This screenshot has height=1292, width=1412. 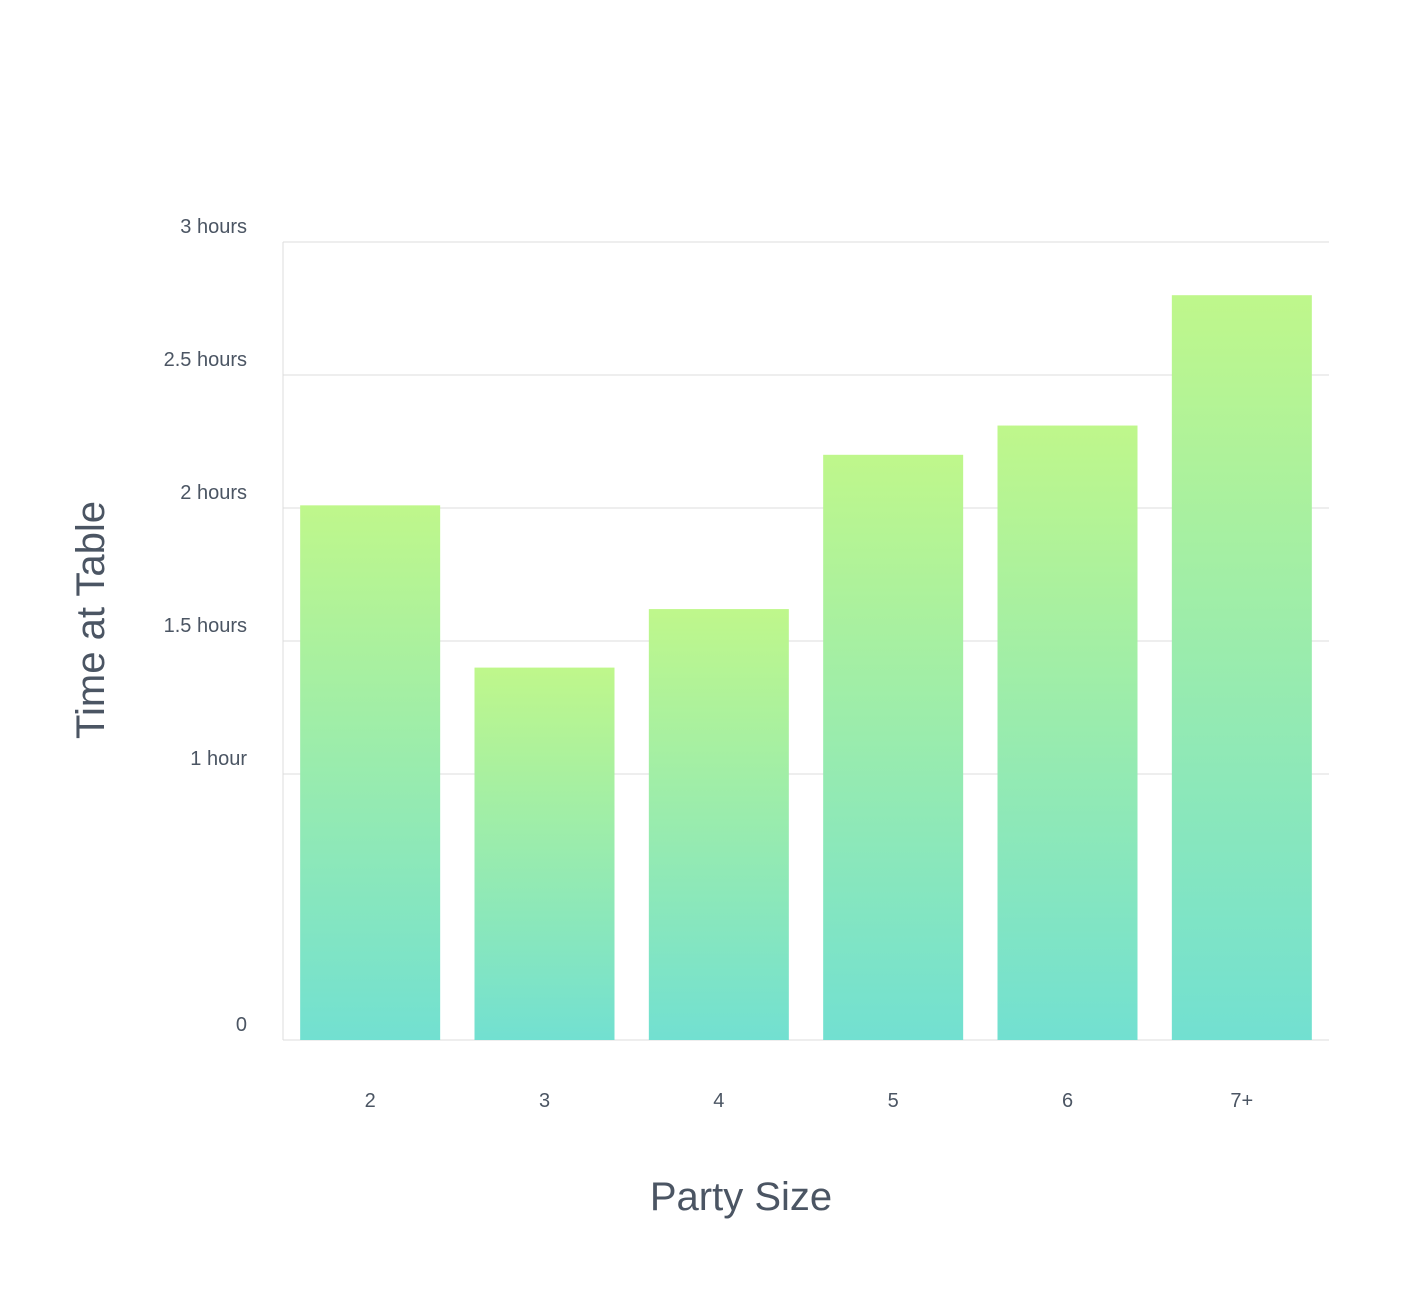 What do you see at coordinates (213, 493) in the screenshot?
I see `y-tick-label: 2 hours` at bounding box center [213, 493].